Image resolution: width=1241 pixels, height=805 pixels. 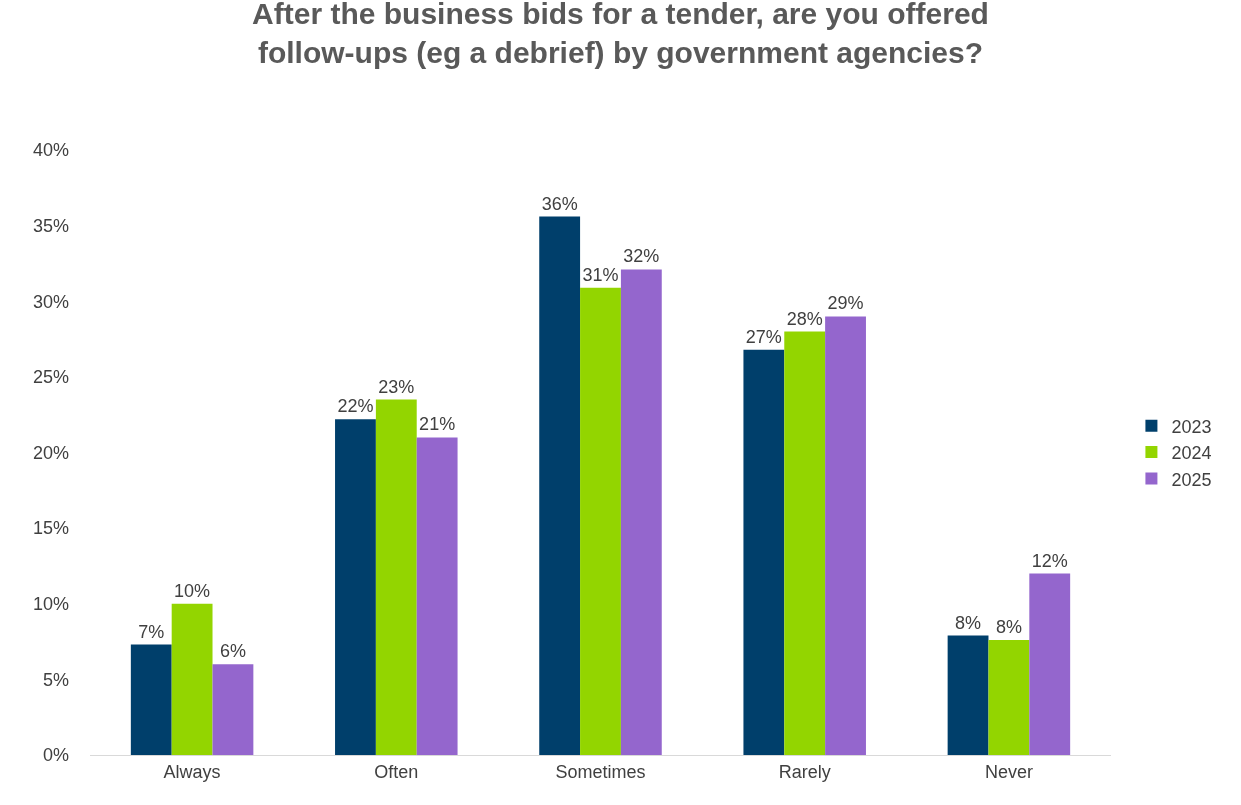 I want to click on data-label: 32%, so click(x=641, y=256).